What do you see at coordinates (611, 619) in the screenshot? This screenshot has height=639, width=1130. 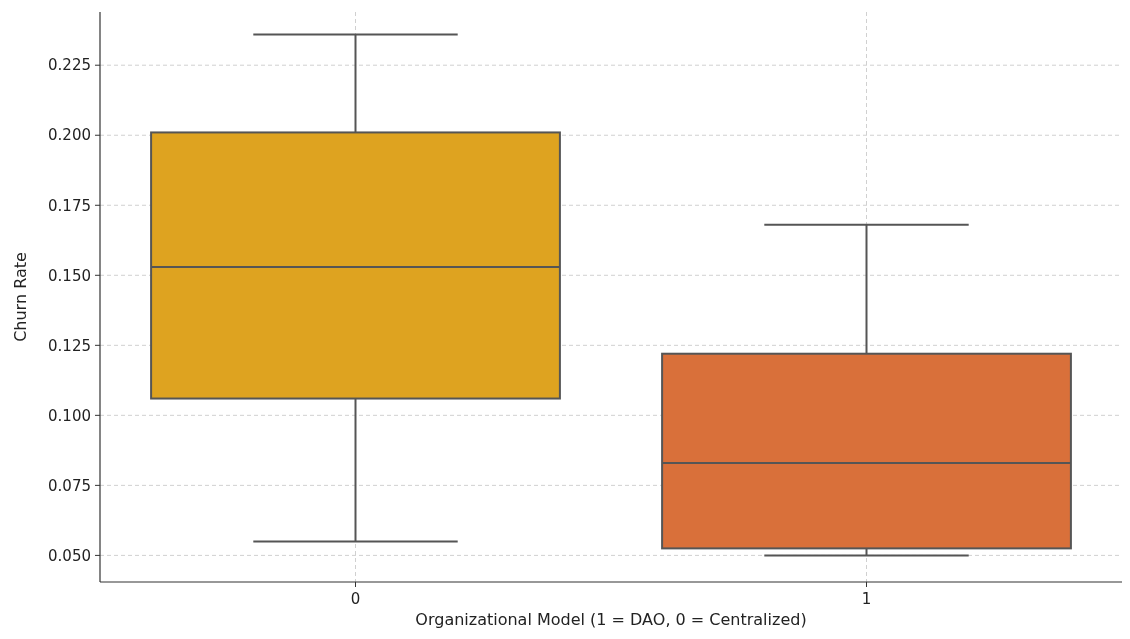 I see `x-axis-title: Organizational Model (1 = DAO, 0 = Centralized)` at bounding box center [611, 619].